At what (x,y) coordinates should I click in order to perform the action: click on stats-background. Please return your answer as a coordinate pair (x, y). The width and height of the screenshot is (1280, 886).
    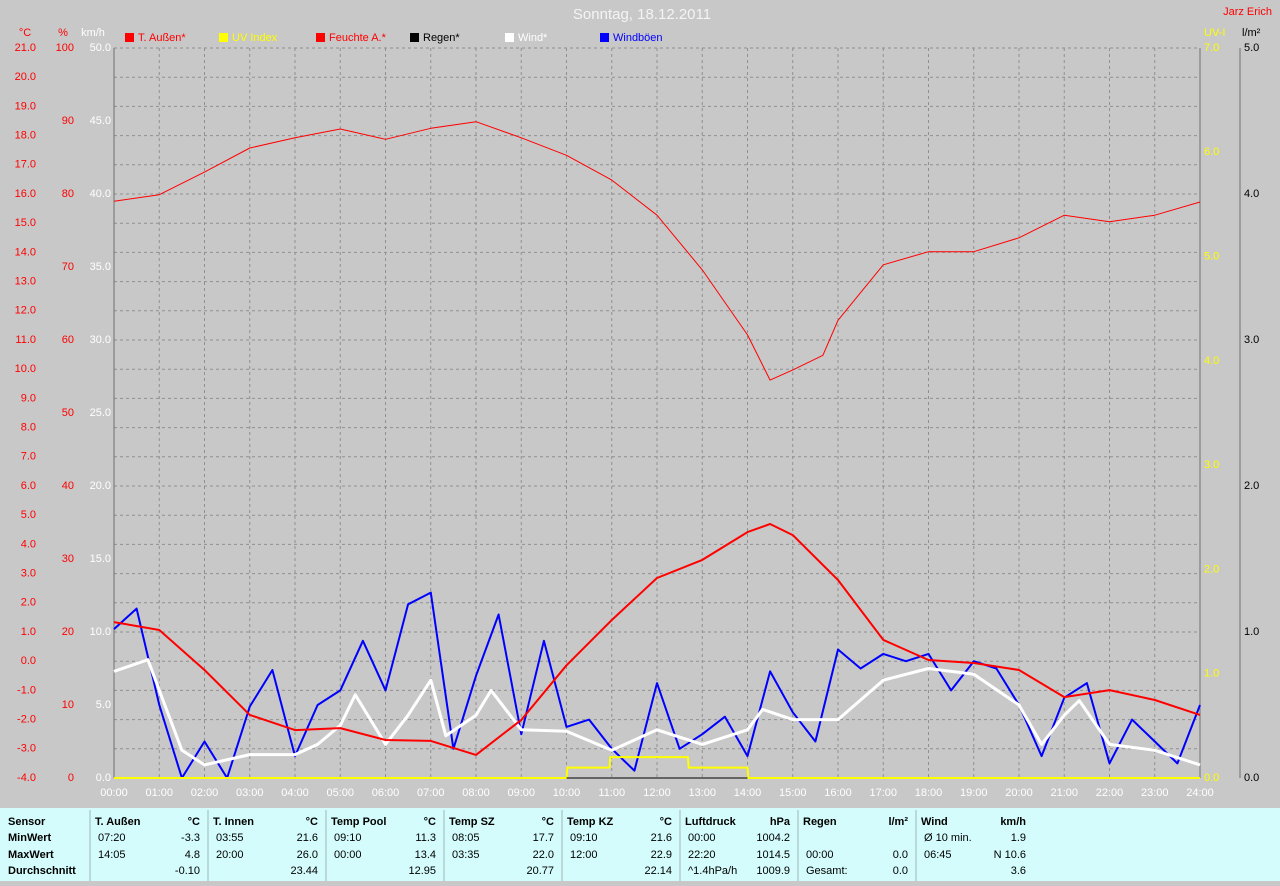
    Looking at the image, I should click on (640, 844).